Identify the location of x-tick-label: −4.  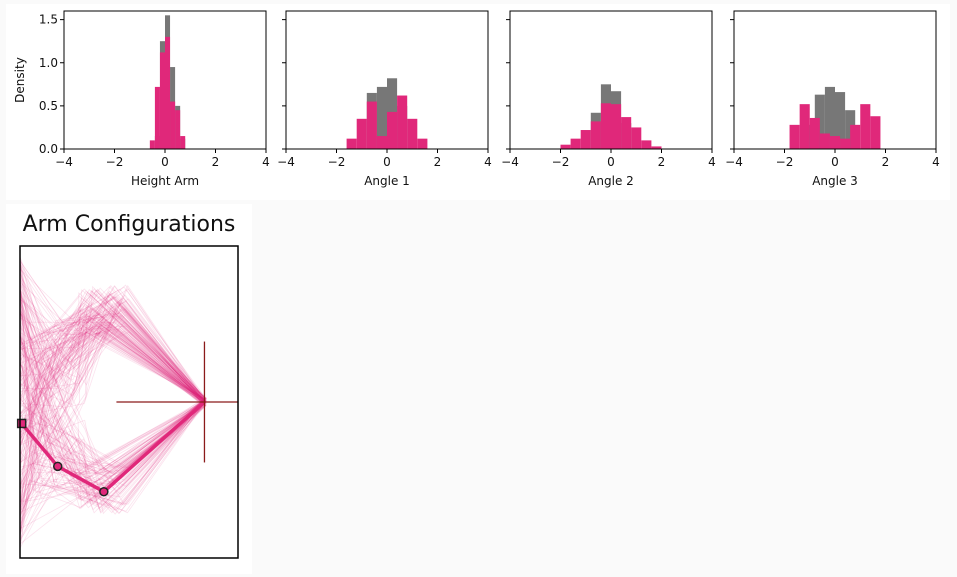
(64, 162).